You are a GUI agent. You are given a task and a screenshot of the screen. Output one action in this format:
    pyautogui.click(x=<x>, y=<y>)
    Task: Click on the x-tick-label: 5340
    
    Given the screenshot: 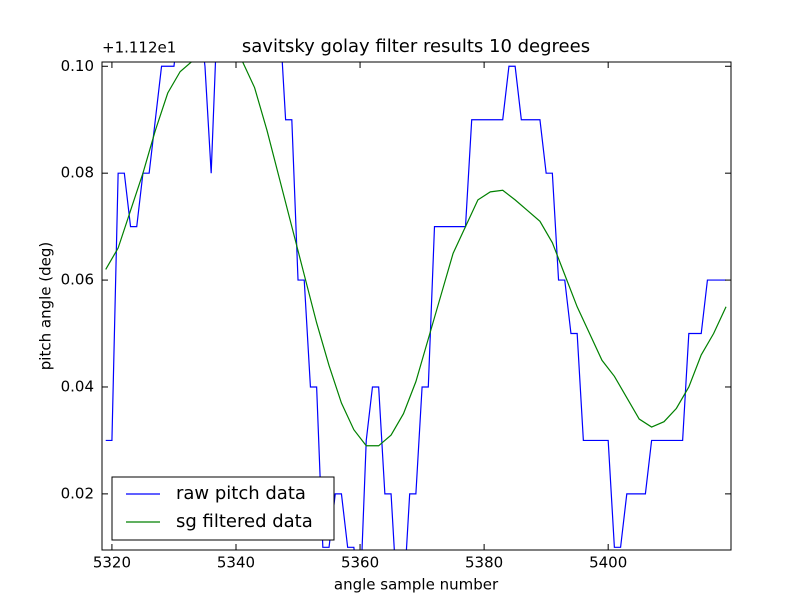 What is the action you would take?
    pyautogui.click(x=236, y=563)
    